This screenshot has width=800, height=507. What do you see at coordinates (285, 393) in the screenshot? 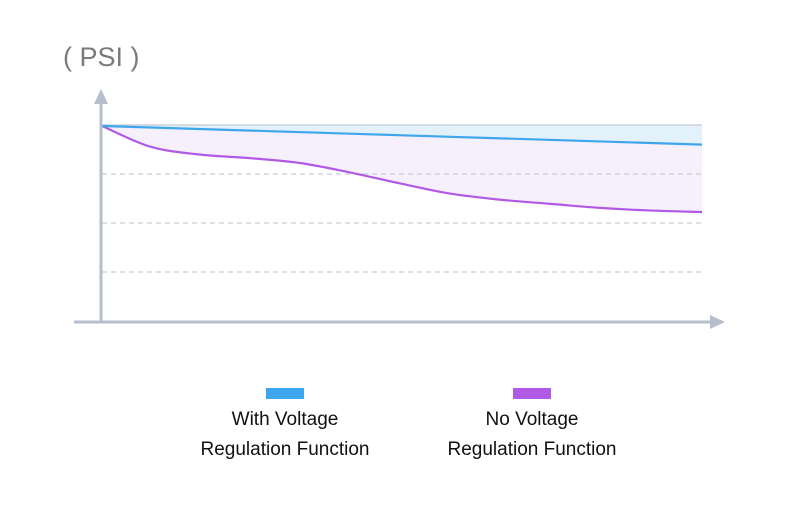
I see `legend-swatch-blue` at bounding box center [285, 393].